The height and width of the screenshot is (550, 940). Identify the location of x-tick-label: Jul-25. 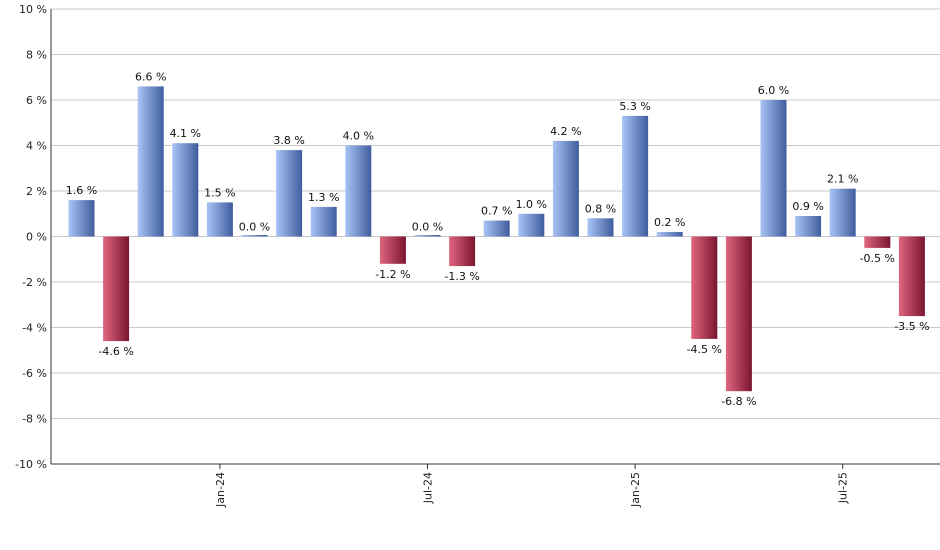
(843, 488).